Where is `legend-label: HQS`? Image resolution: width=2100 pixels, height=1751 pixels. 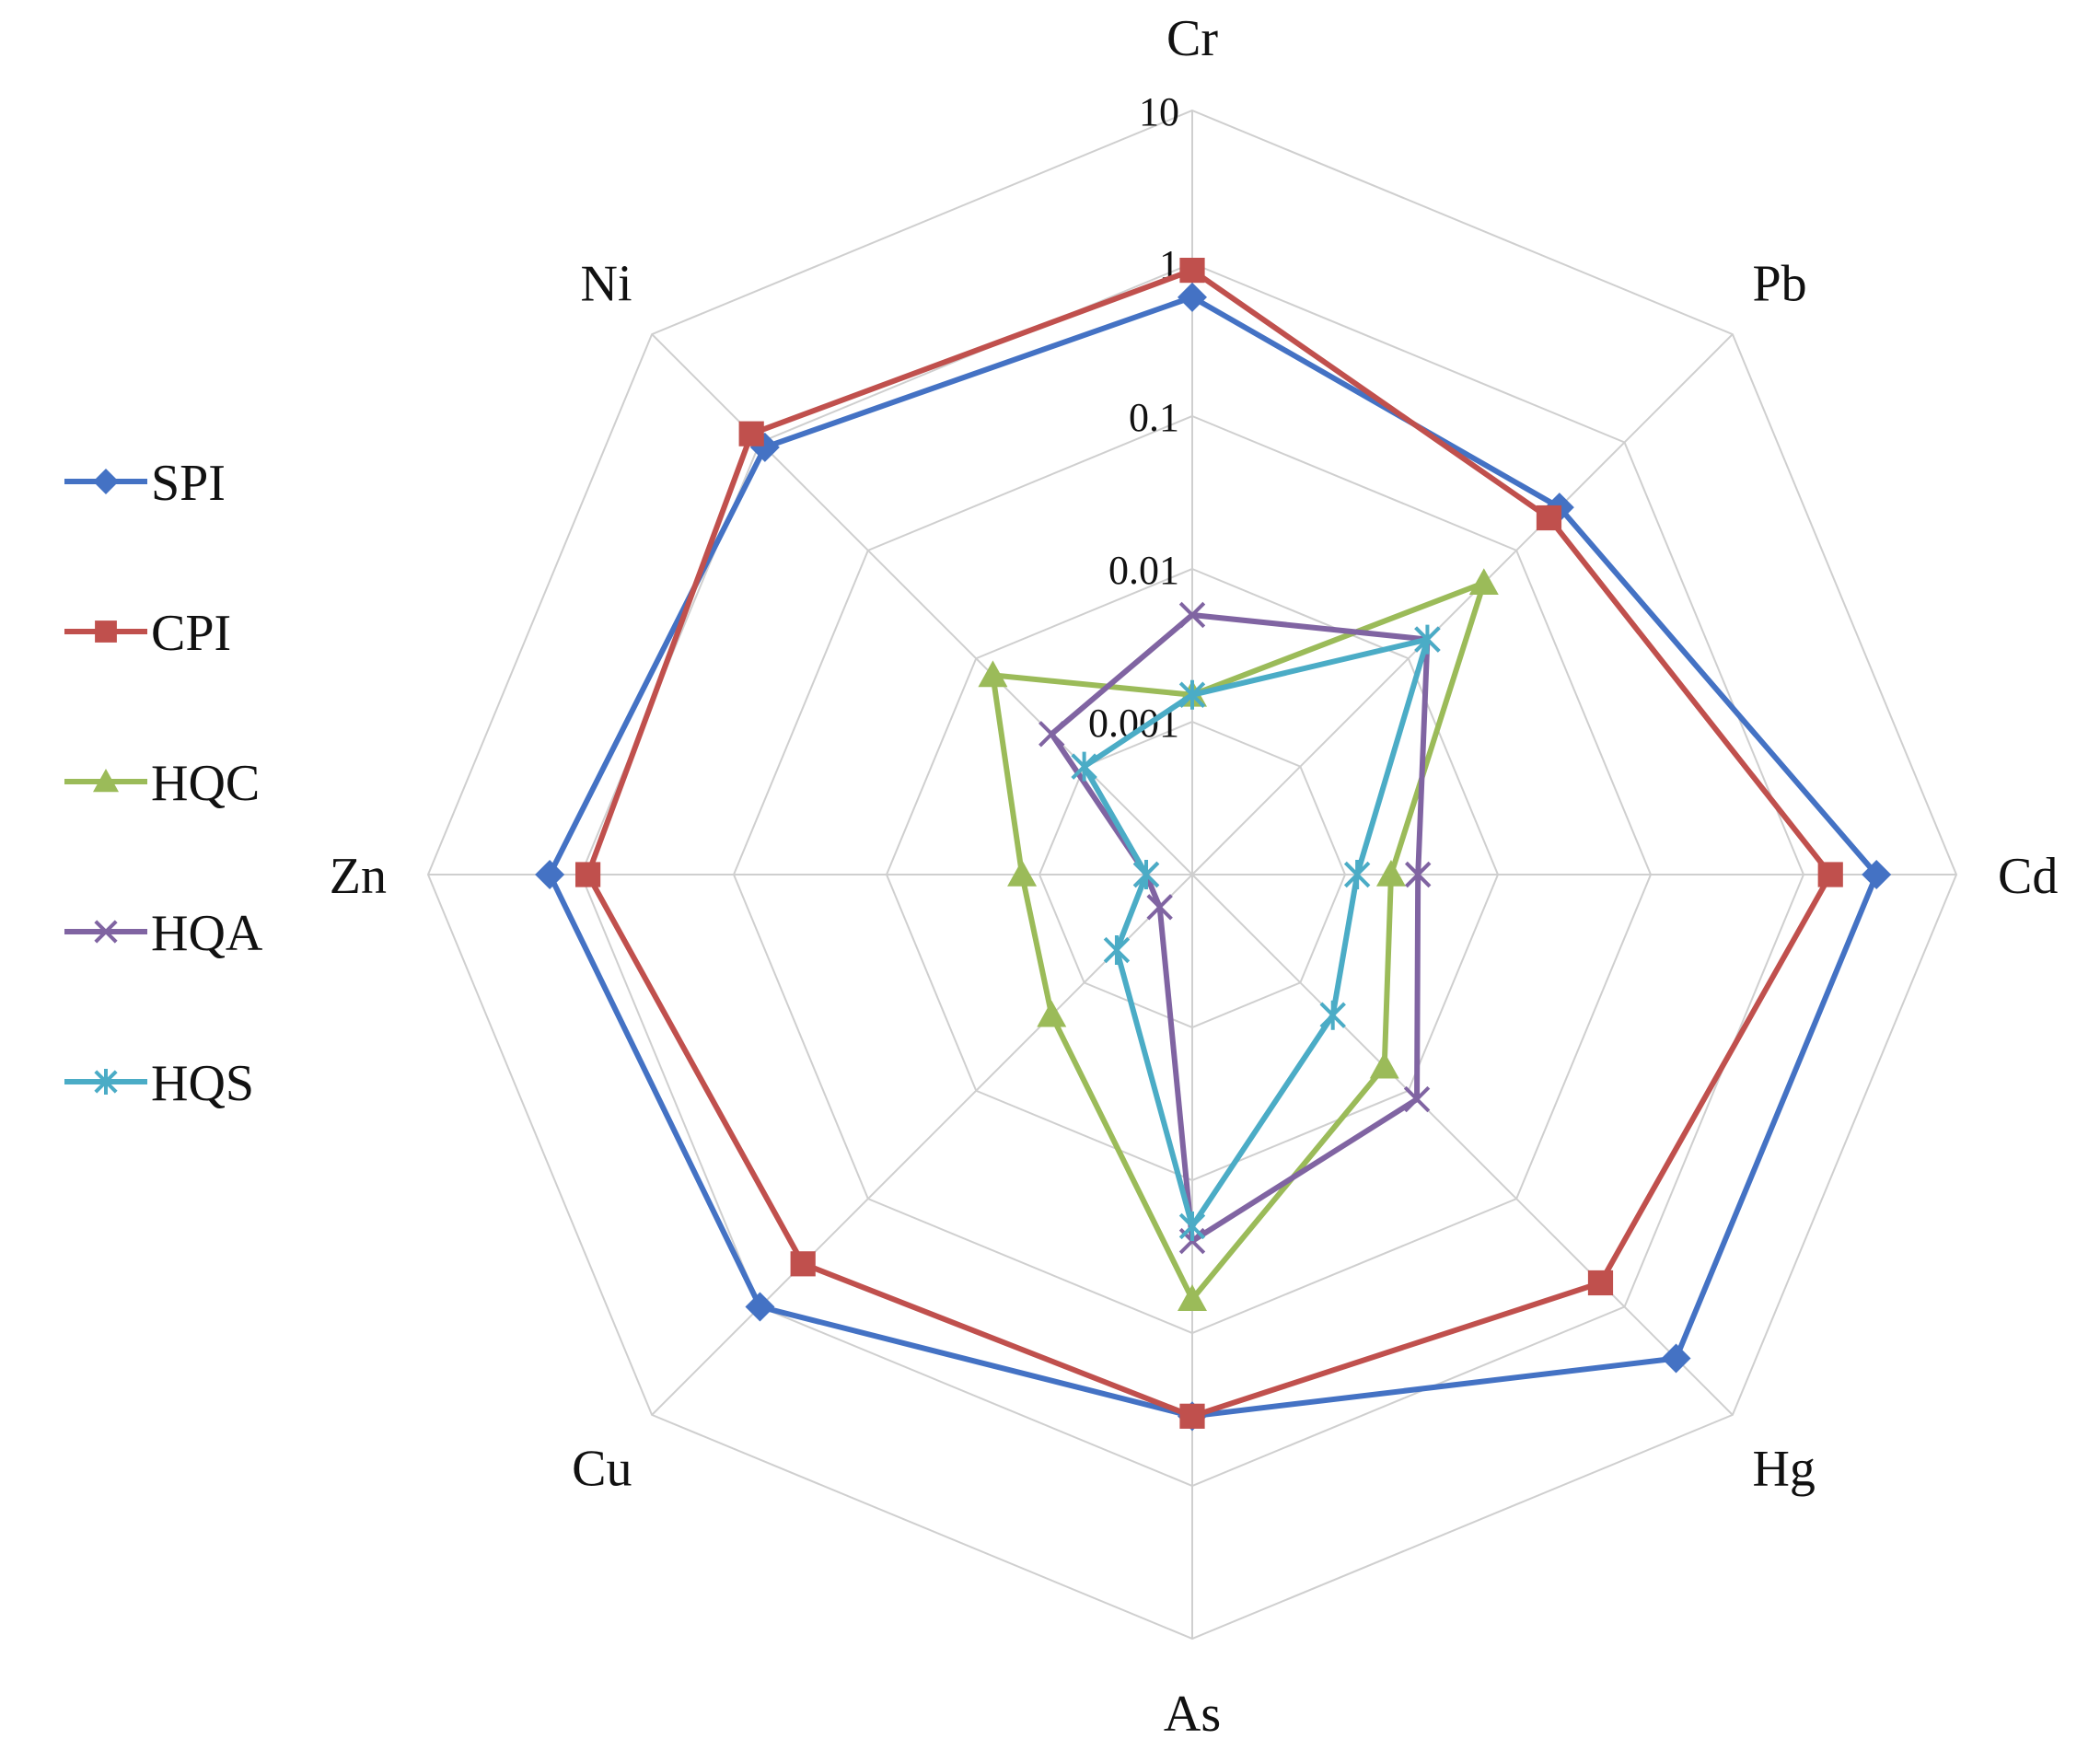
legend-label: HQS is located at coordinates (202, 1083).